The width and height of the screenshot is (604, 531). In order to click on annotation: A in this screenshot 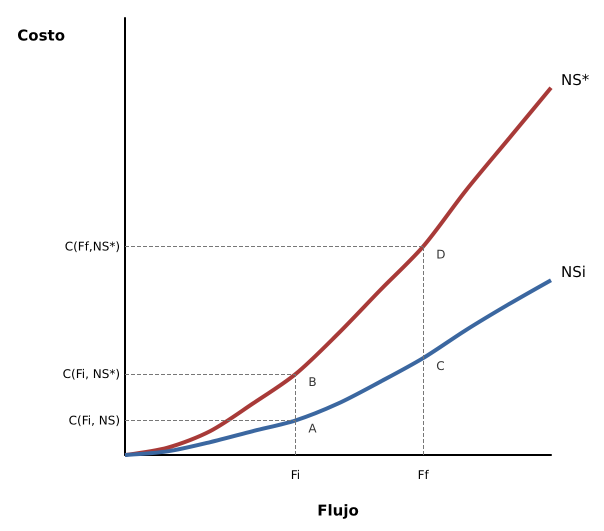, I will do `click(313, 428)`.